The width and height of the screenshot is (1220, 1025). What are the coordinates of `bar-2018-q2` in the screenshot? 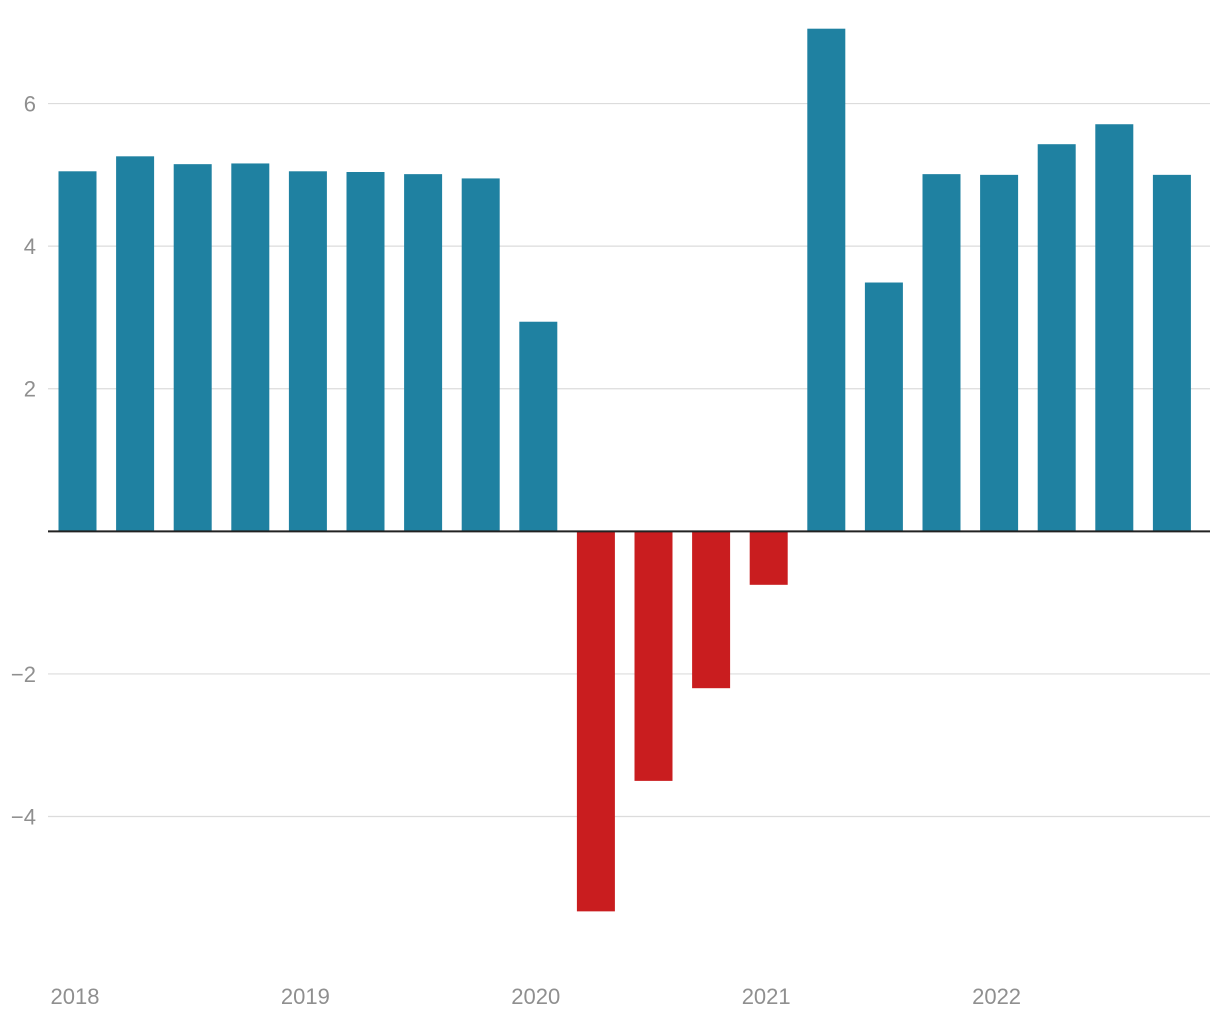 It's located at (135, 344).